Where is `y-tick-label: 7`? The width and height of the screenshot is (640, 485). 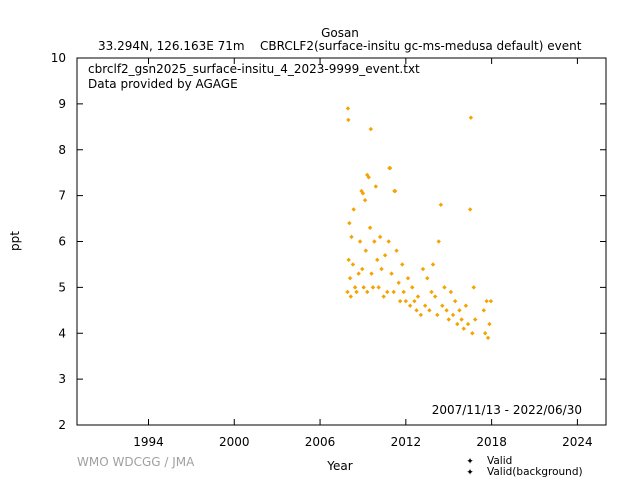
y-tick-label: 7 is located at coordinates (62, 196).